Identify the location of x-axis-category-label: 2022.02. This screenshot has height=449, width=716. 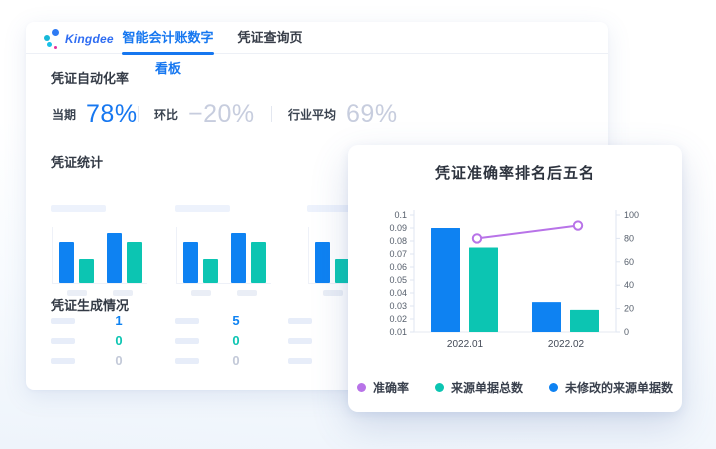
(566, 344).